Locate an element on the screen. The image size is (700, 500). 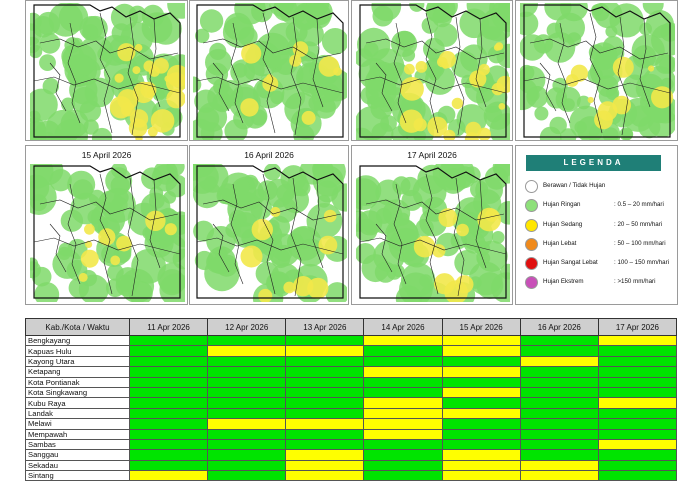
region-name: Kayong Utara is located at coordinates (77, 361).